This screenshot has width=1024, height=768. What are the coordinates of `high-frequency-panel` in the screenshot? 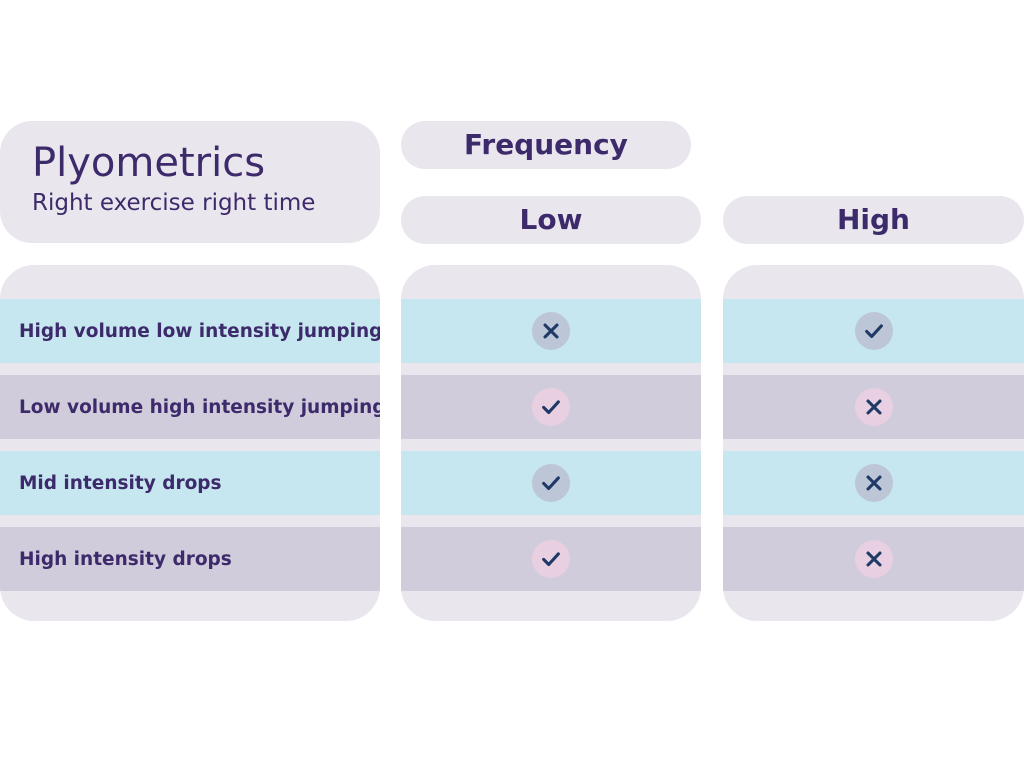 It's located at (873, 443).